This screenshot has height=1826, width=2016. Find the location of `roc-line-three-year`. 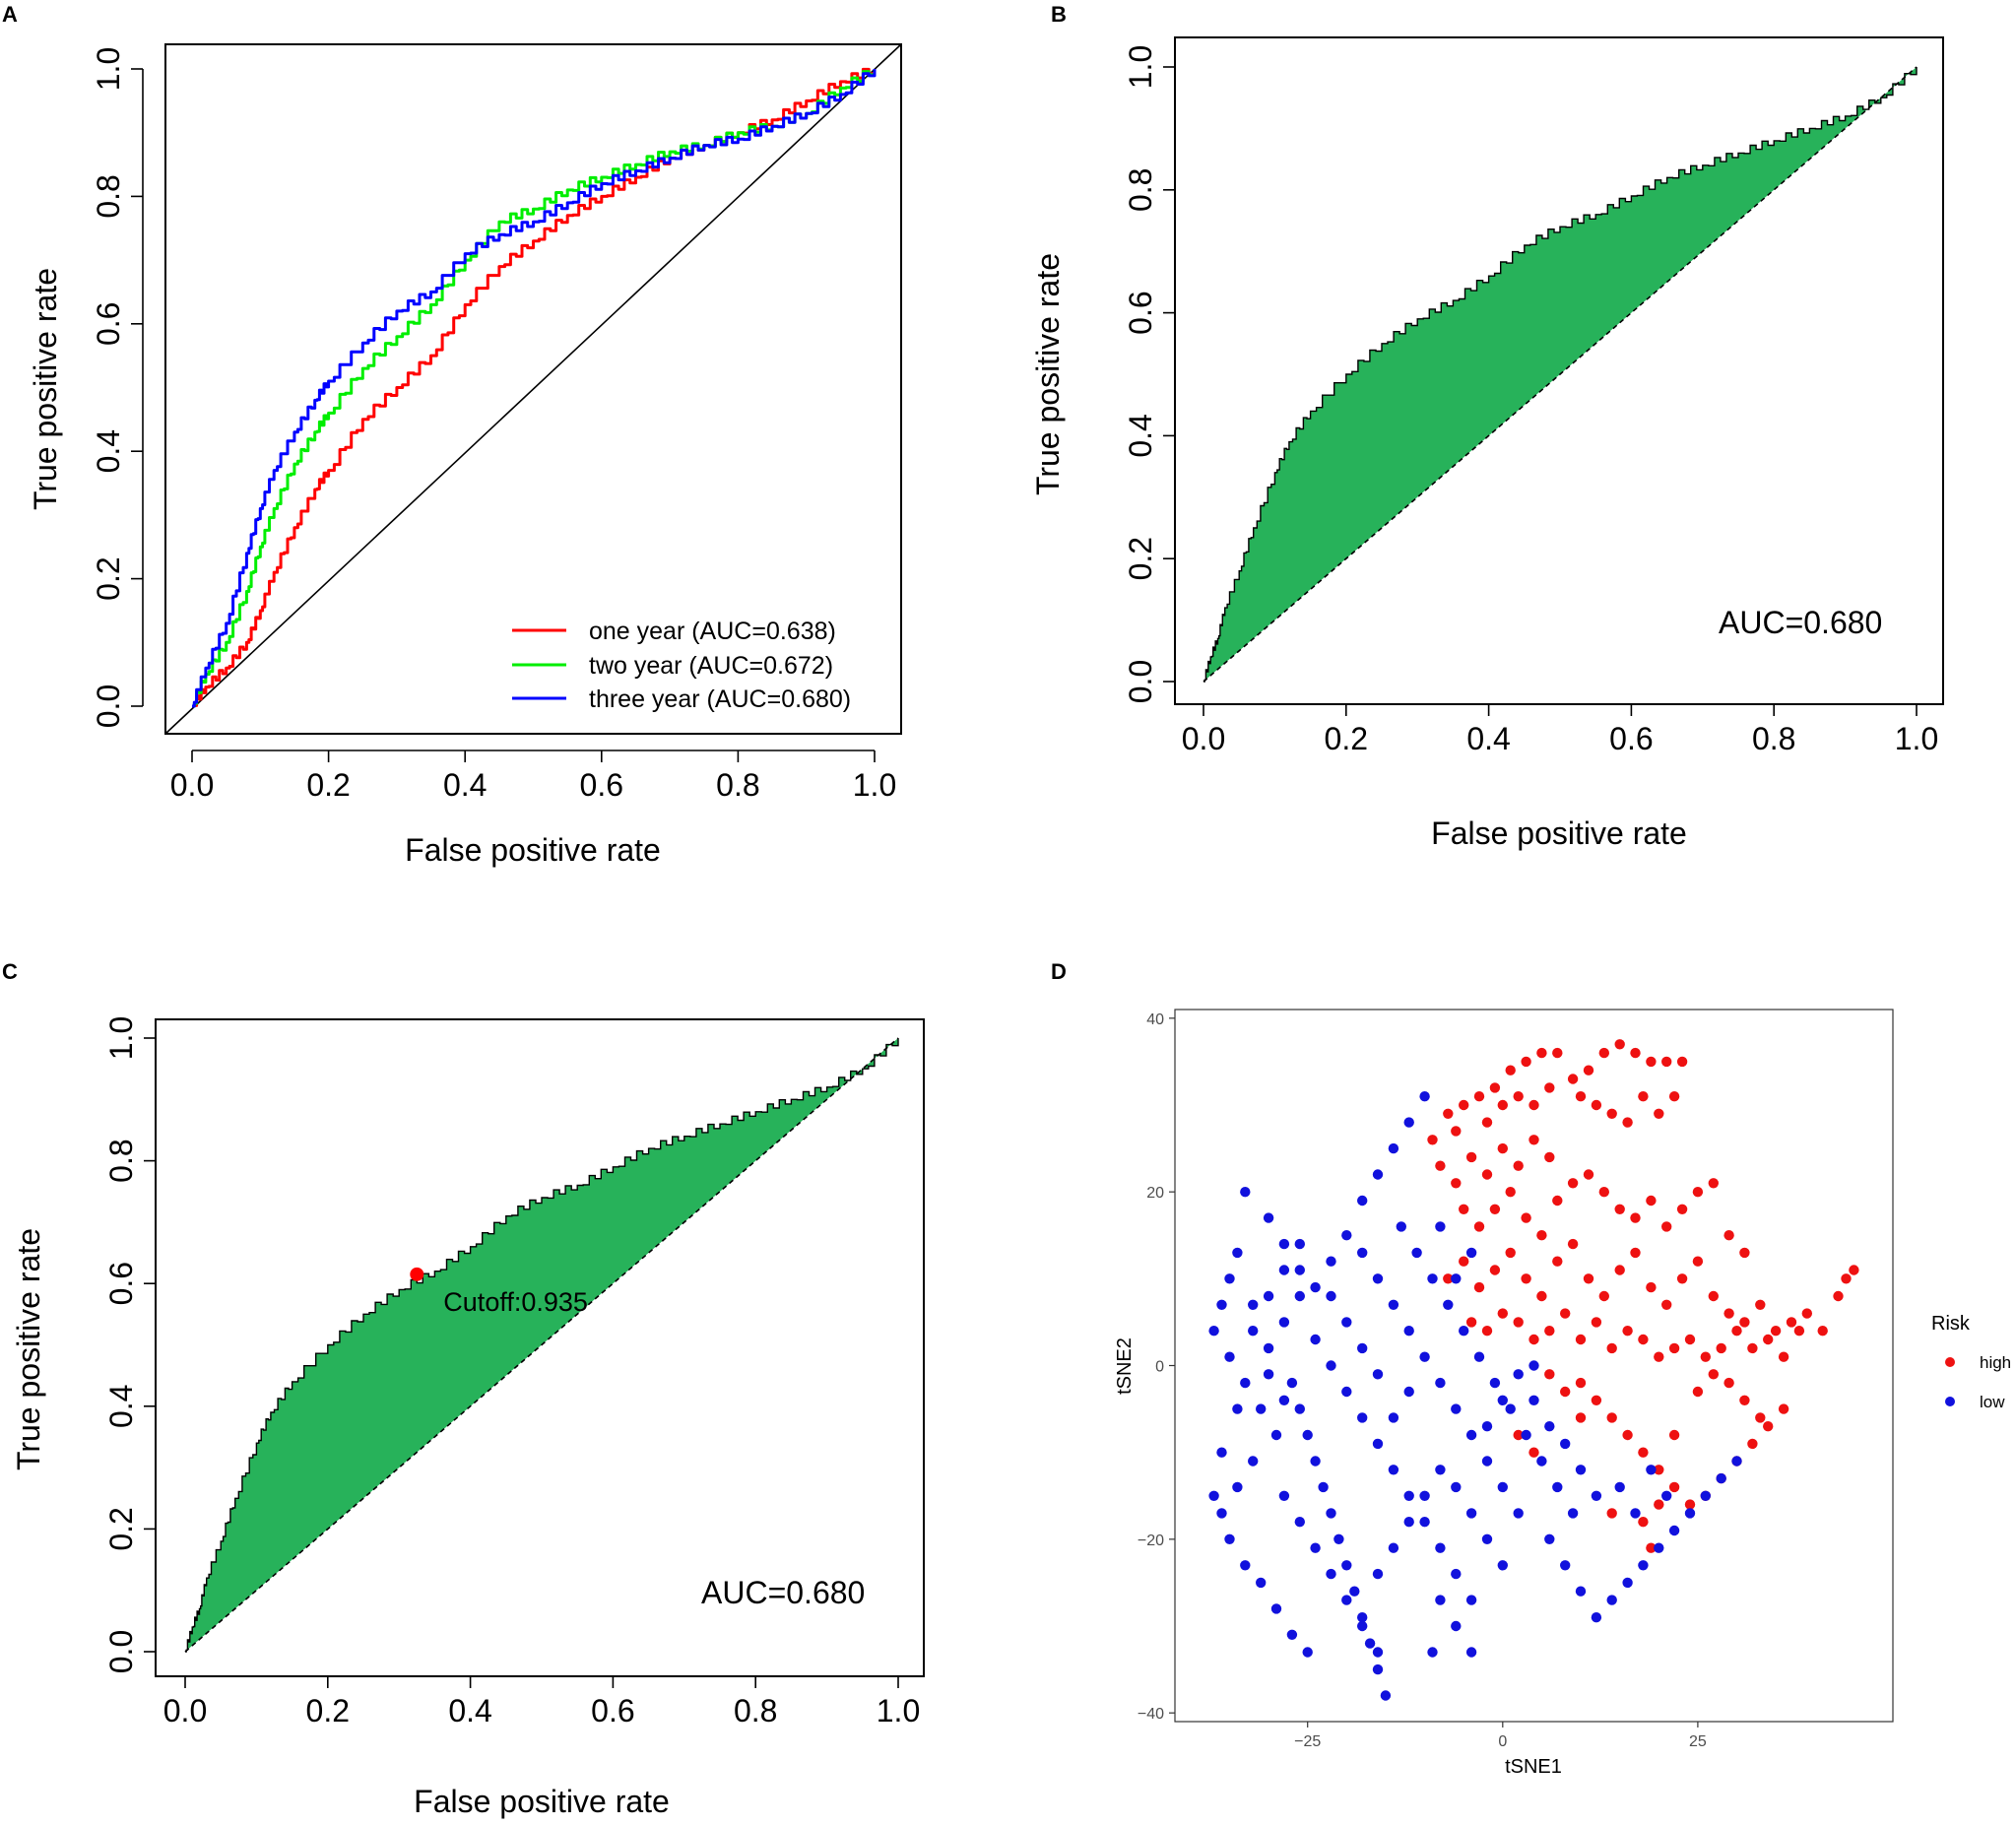

roc-line-three-year is located at coordinates (534, 388).